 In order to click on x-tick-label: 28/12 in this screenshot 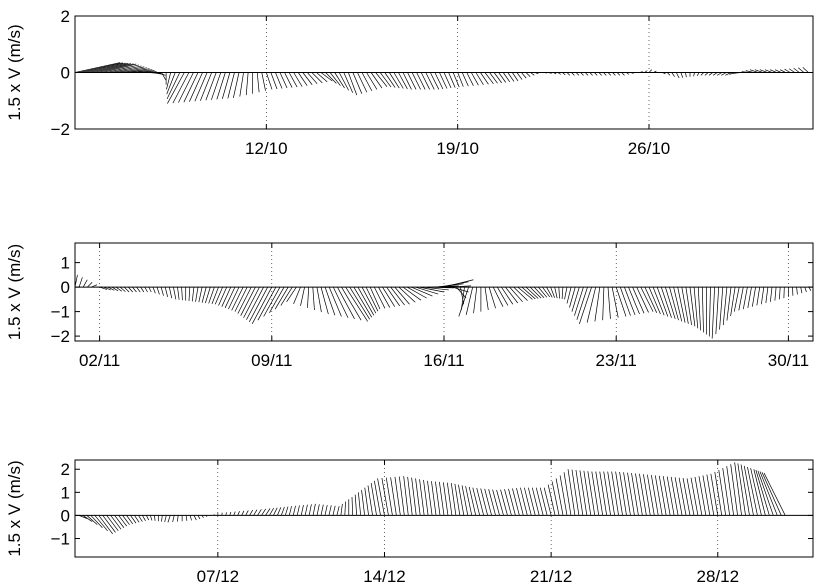, I will do `click(718, 576)`.